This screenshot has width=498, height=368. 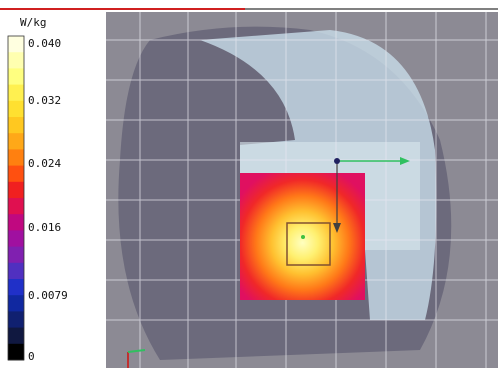 I want to click on colorbar-label: 0.040, so click(x=44, y=43).